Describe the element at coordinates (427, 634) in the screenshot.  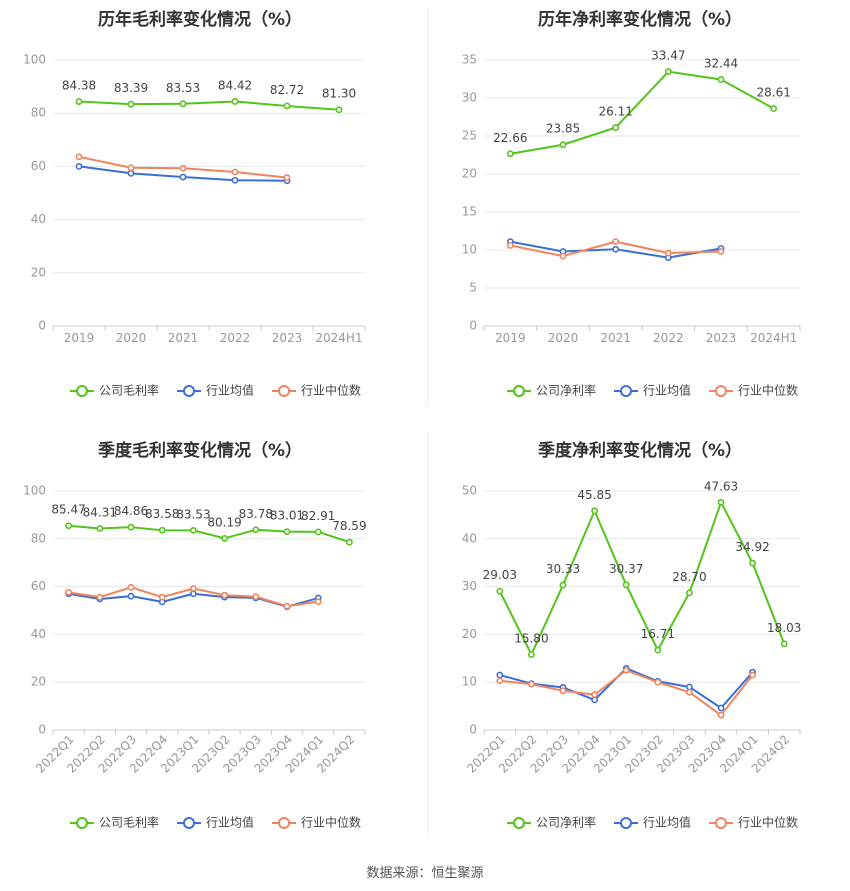
I see `panel-divider-bottom` at that location.